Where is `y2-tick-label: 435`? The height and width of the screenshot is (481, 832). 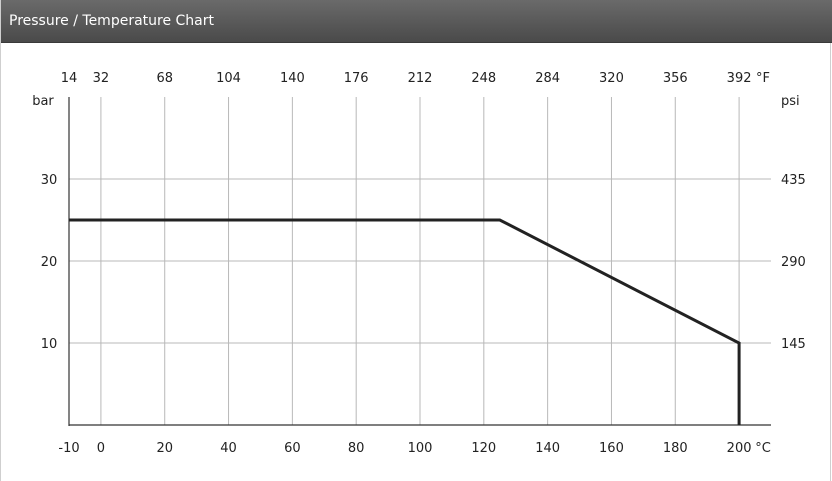 y2-tick-label: 435 is located at coordinates (793, 180).